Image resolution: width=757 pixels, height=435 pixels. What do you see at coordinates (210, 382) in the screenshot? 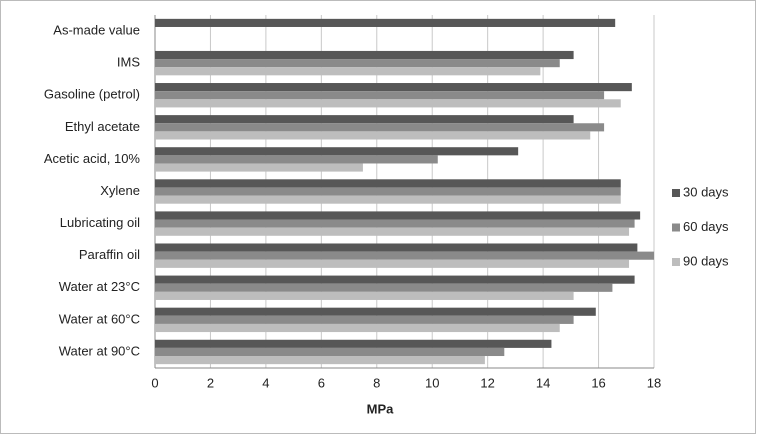
I see `x-tick-label: 2` at bounding box center [210, 382].